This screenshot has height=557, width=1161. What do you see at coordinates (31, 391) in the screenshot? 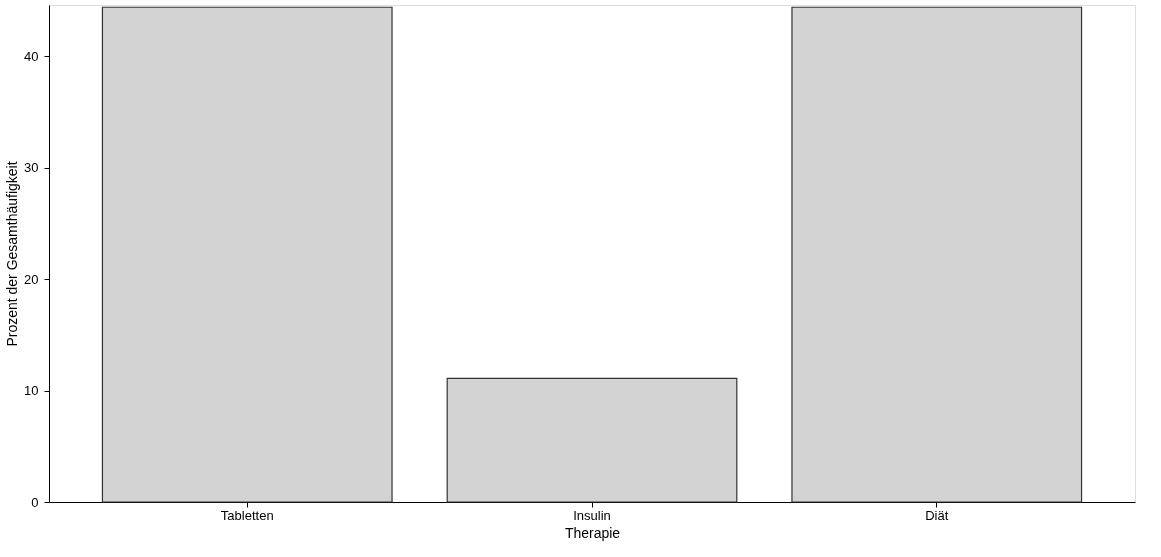
I see `y-tick-label: 10` at bounding box center [31, 391].